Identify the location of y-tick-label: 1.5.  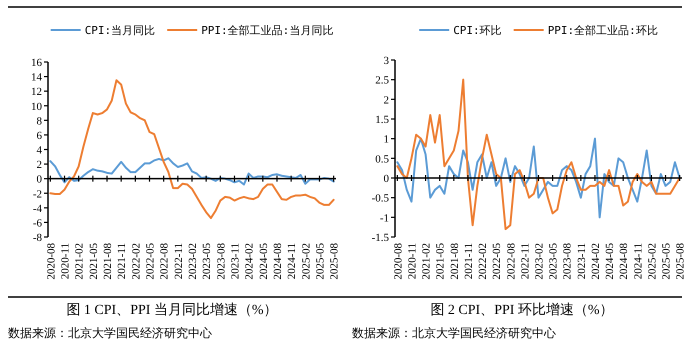
(382, 120).